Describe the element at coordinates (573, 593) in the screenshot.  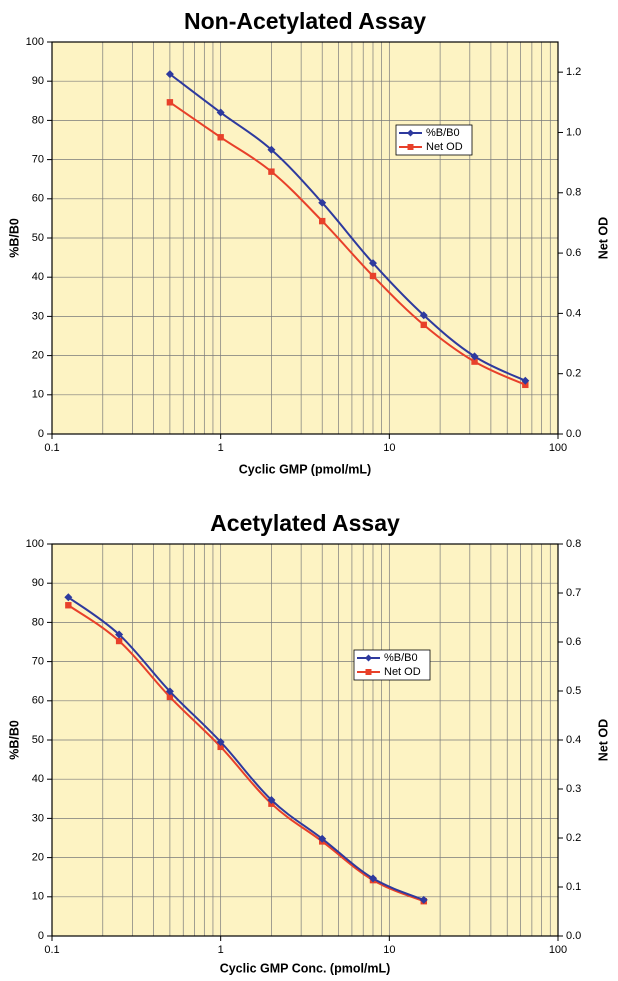
I see `y2-tick-label: 0.7` at that location.